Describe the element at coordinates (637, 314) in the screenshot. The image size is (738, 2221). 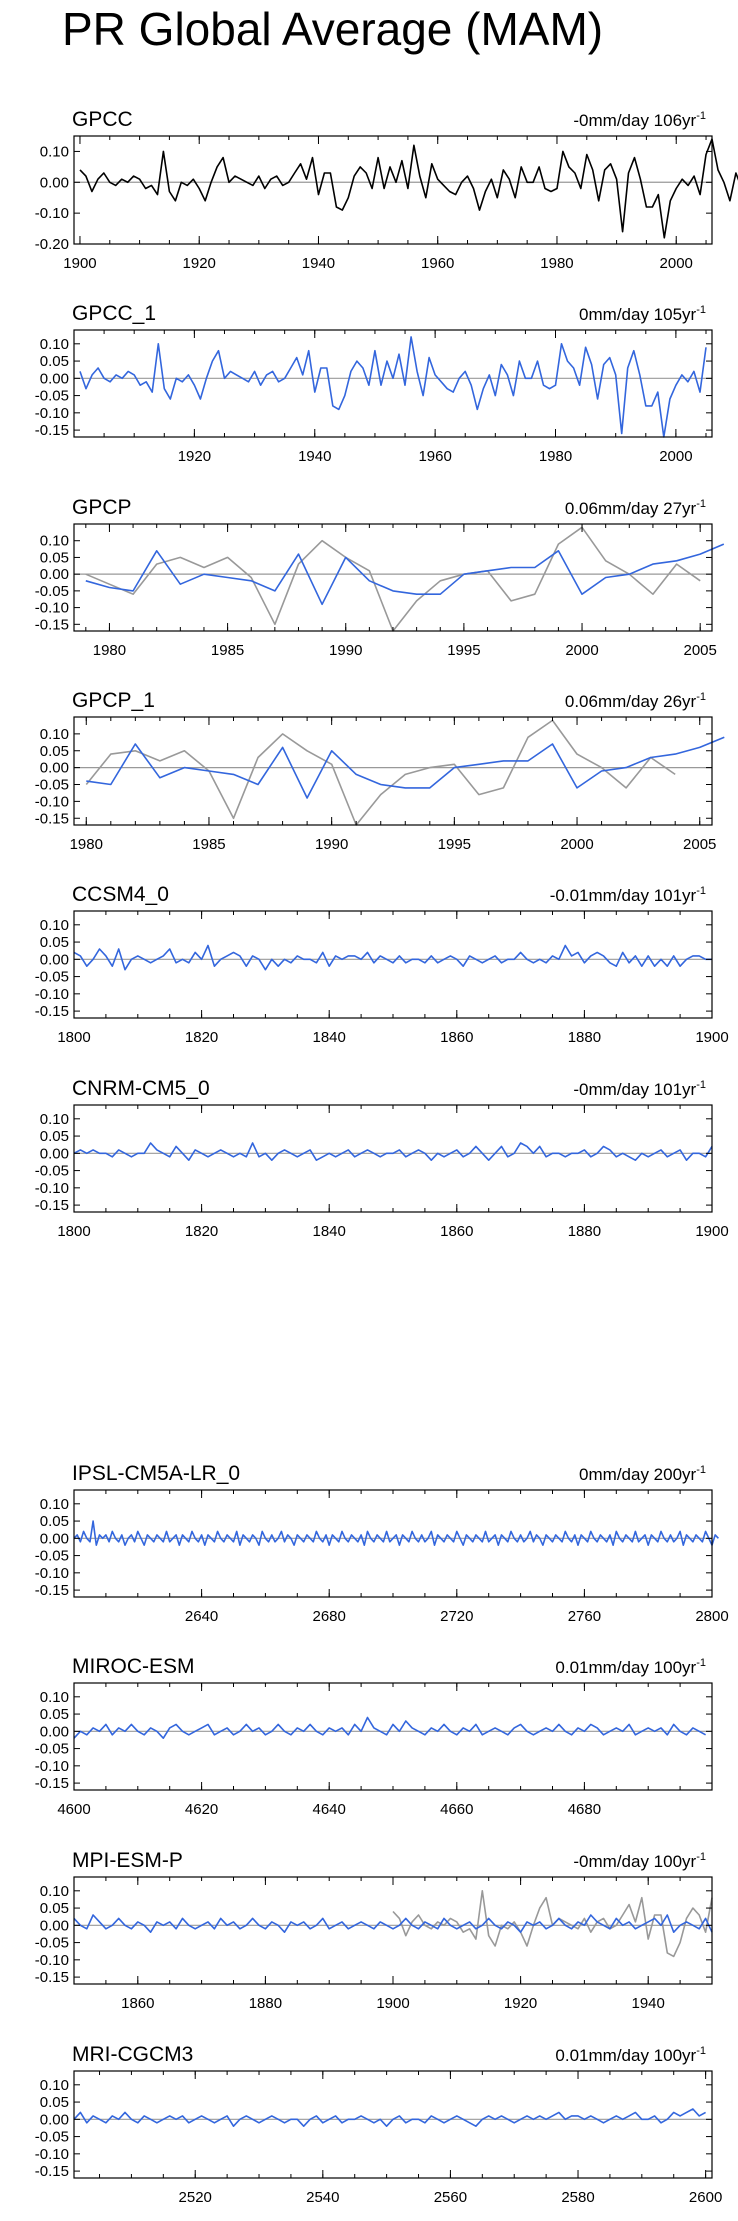
I see `trend-value: 0mm/day 105yr` at that location.